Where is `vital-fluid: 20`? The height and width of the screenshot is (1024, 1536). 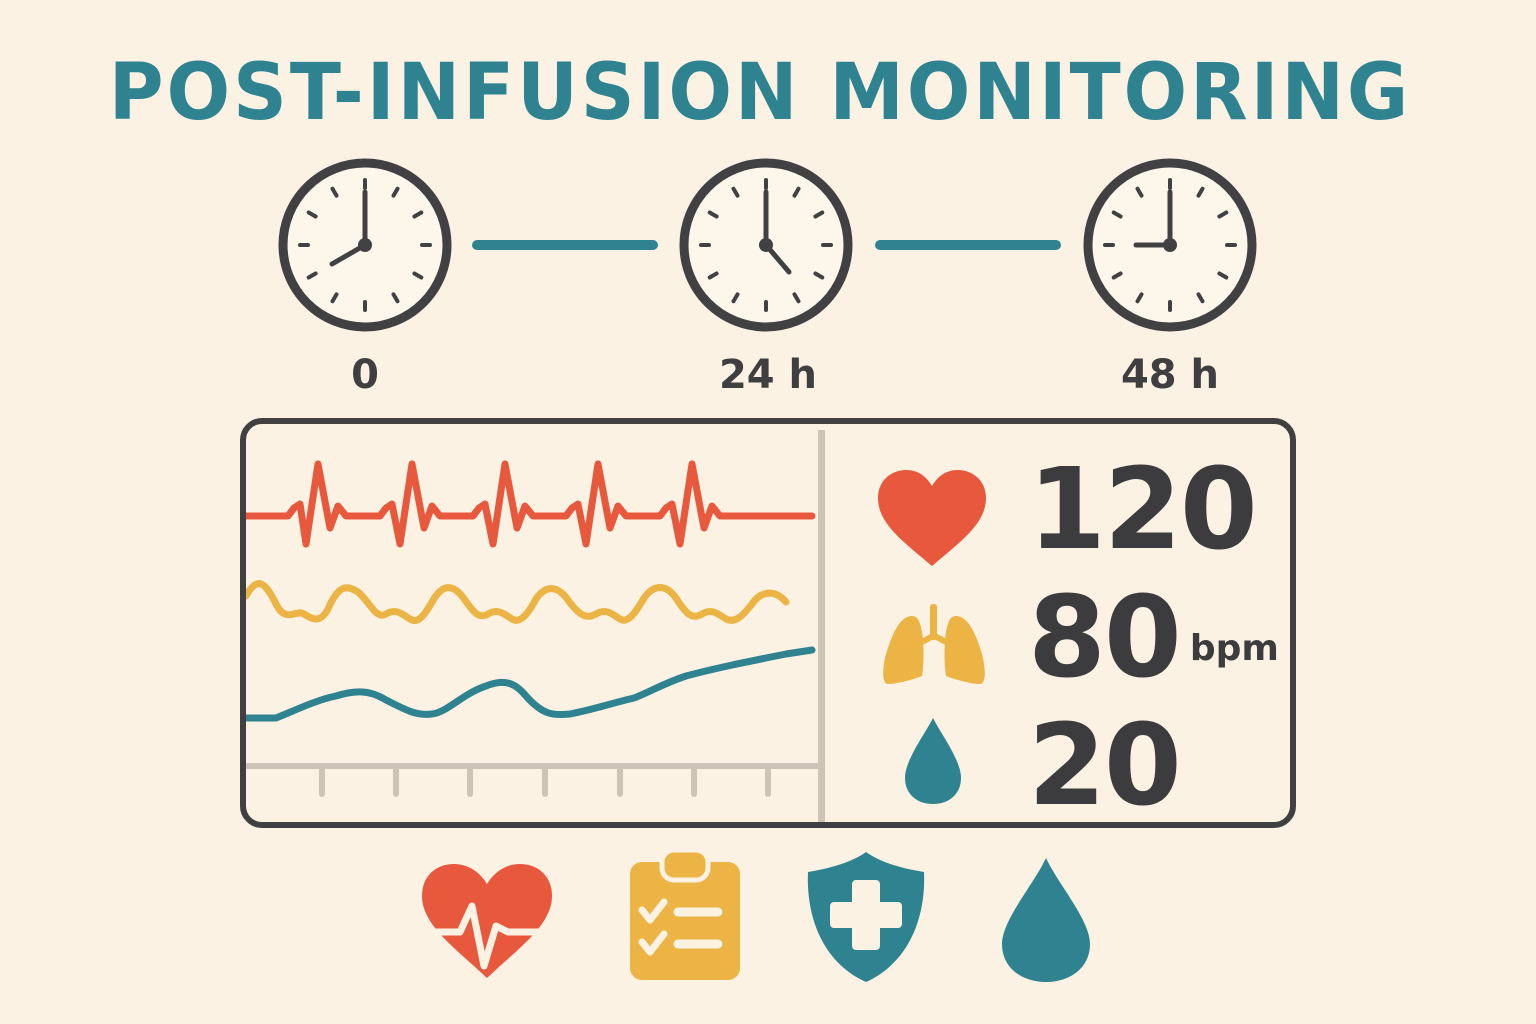
vital-fluid: 20 is located at coordinates (1105, 766).